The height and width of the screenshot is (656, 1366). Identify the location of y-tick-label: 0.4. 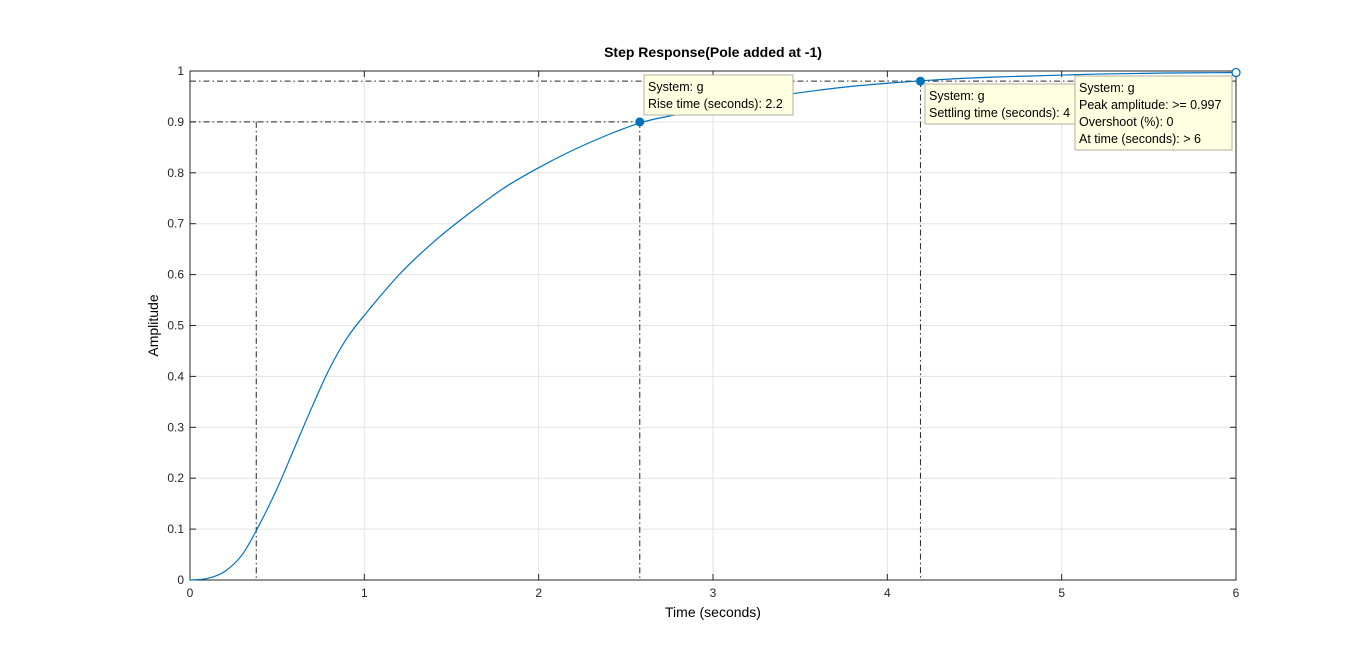
(175, 376).